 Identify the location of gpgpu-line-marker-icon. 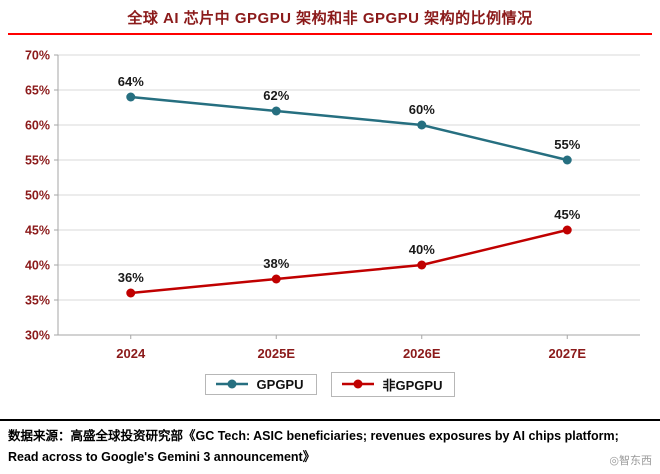
(231, 384).